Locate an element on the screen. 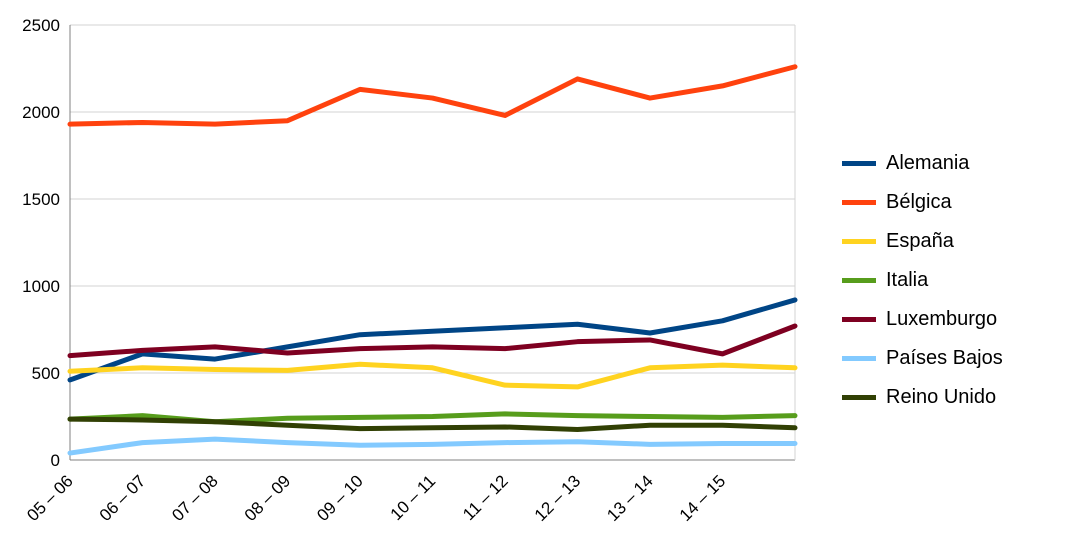  legend-item-alemania: Alemania is located at coordinates (922, 163).